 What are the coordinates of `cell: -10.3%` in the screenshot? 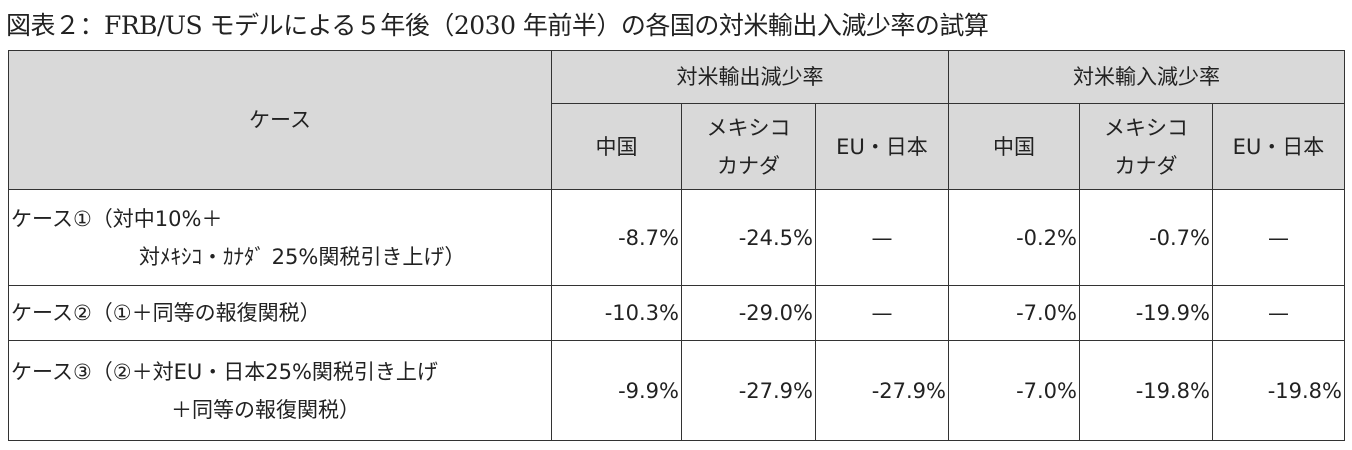 It's located at (616, 313).